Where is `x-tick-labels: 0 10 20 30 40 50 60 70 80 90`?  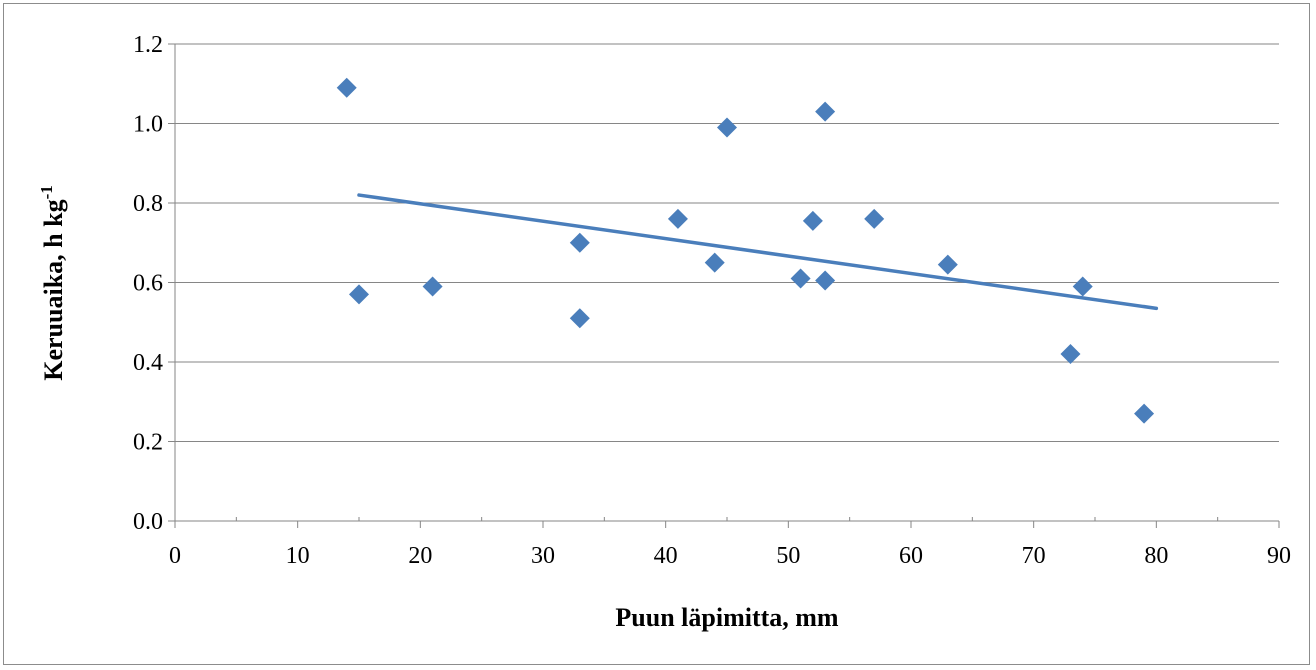
x-tick-labels: 0 10 20 30 40 50 60 70 80 90 is located at coordinates (730, 556).